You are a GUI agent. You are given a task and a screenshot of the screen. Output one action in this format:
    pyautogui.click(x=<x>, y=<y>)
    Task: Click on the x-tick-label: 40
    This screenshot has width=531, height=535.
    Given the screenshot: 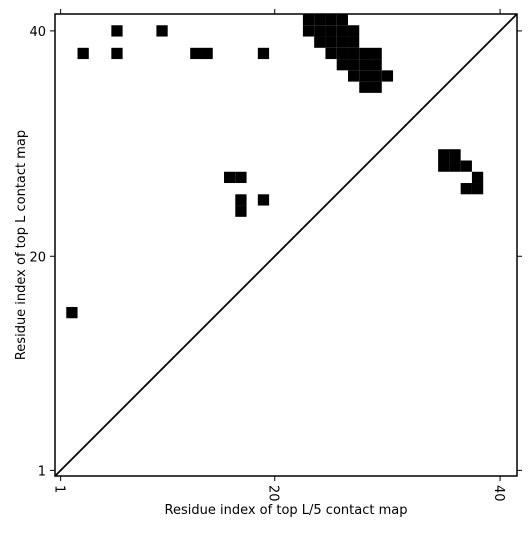 What is the action you would take?
    pyautogui.click(x=498, y=493)
    